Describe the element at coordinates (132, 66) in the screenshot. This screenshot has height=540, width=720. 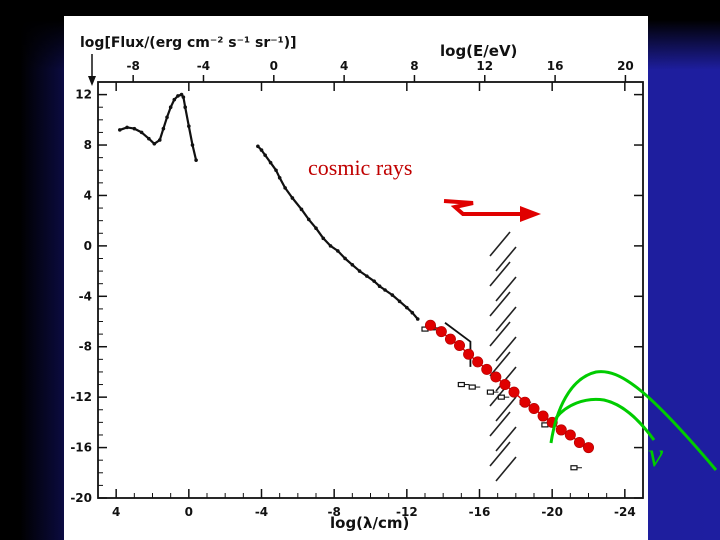
I see `x-top-tick-label: -8` at that location.